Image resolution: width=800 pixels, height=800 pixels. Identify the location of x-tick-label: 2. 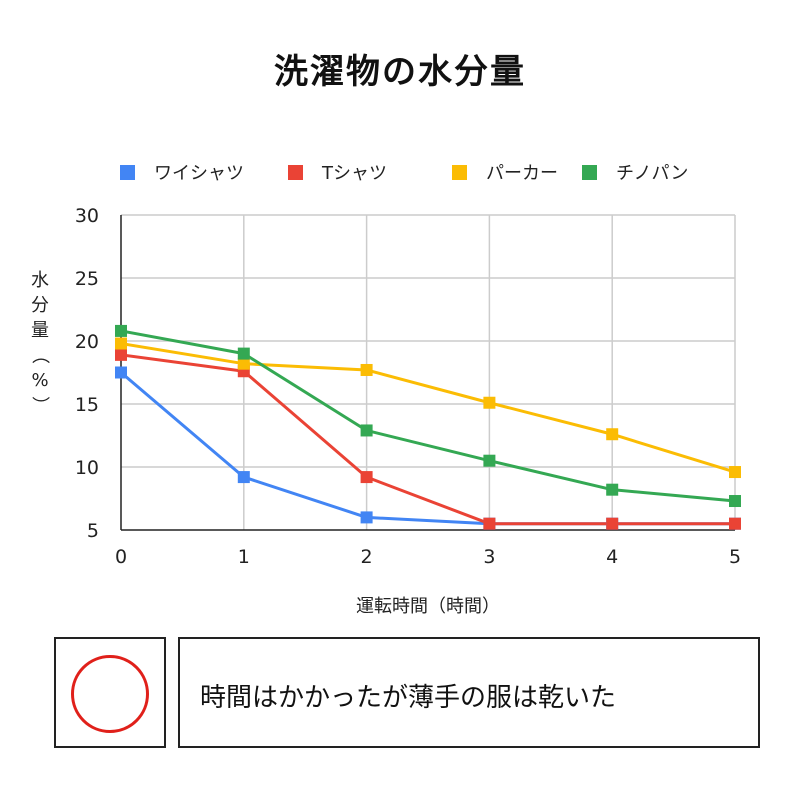
(367, 557).